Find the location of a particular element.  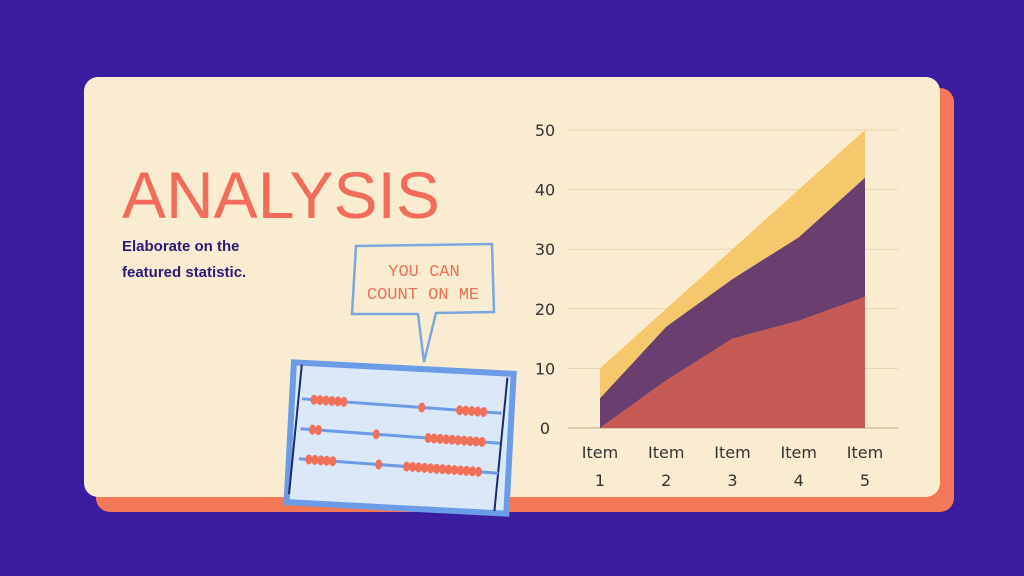

x-tick-label: Item 5 is located at coordinates (865, 466).